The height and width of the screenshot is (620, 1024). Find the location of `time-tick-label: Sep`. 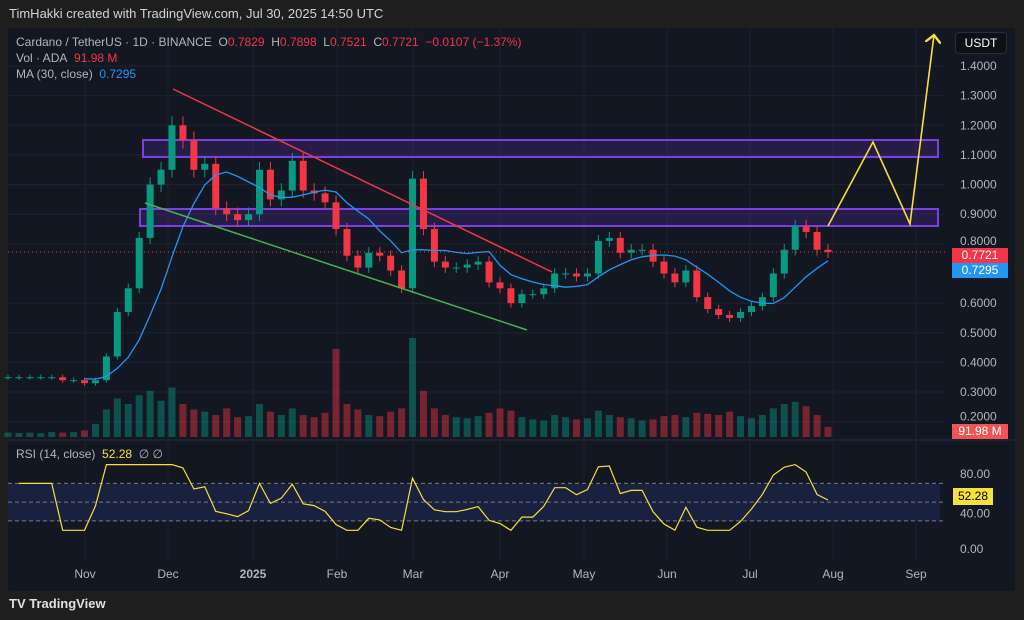

time-tick-label: Sep is located at coordinates (916, 574).